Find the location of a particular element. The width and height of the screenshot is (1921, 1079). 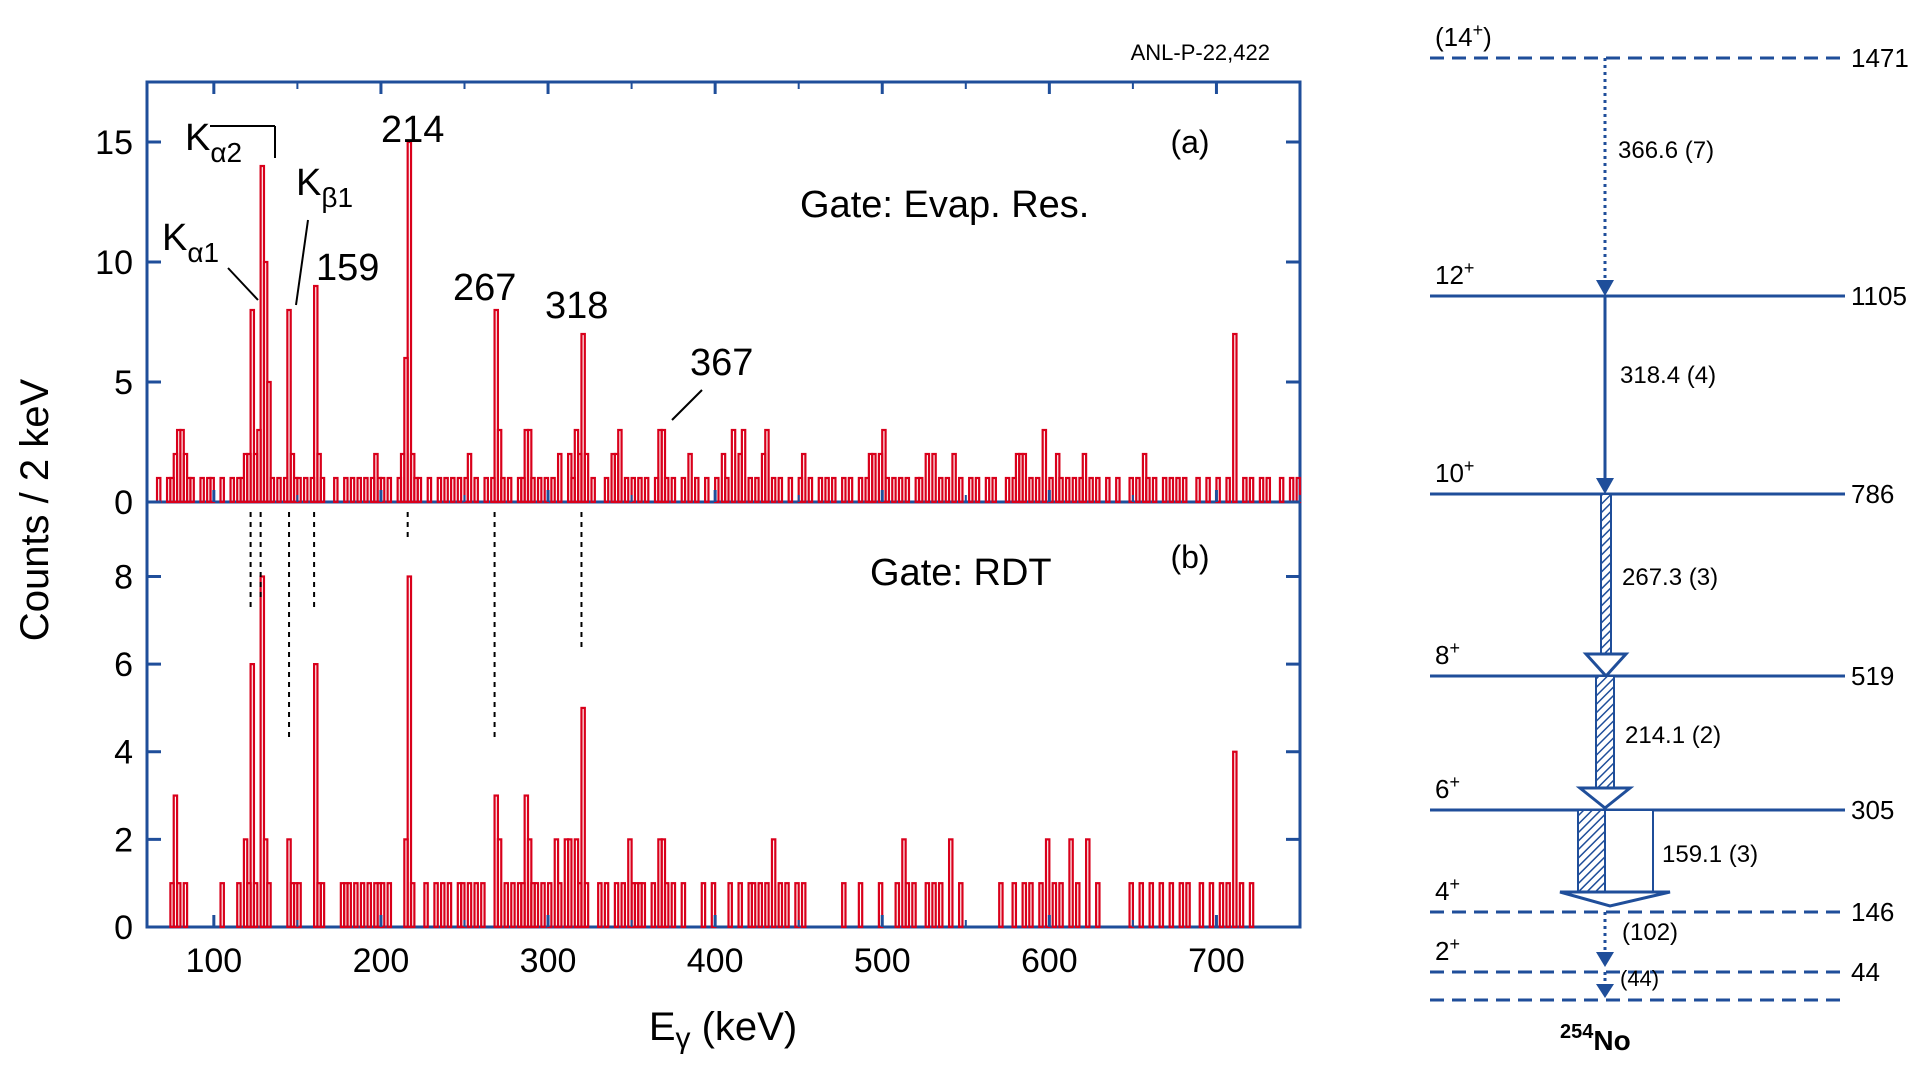

svg-text: 267.3 (3) is located at coordinates (1670, 577).